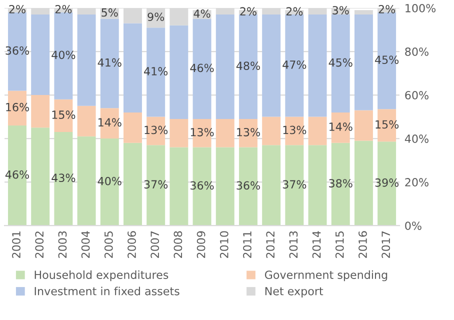 The width and height of the screenshot is (454, 320). What do you see at coordinates (248, 66) in the screenshot?
I see `data-label: 48%` at bounding box center [248, 66].